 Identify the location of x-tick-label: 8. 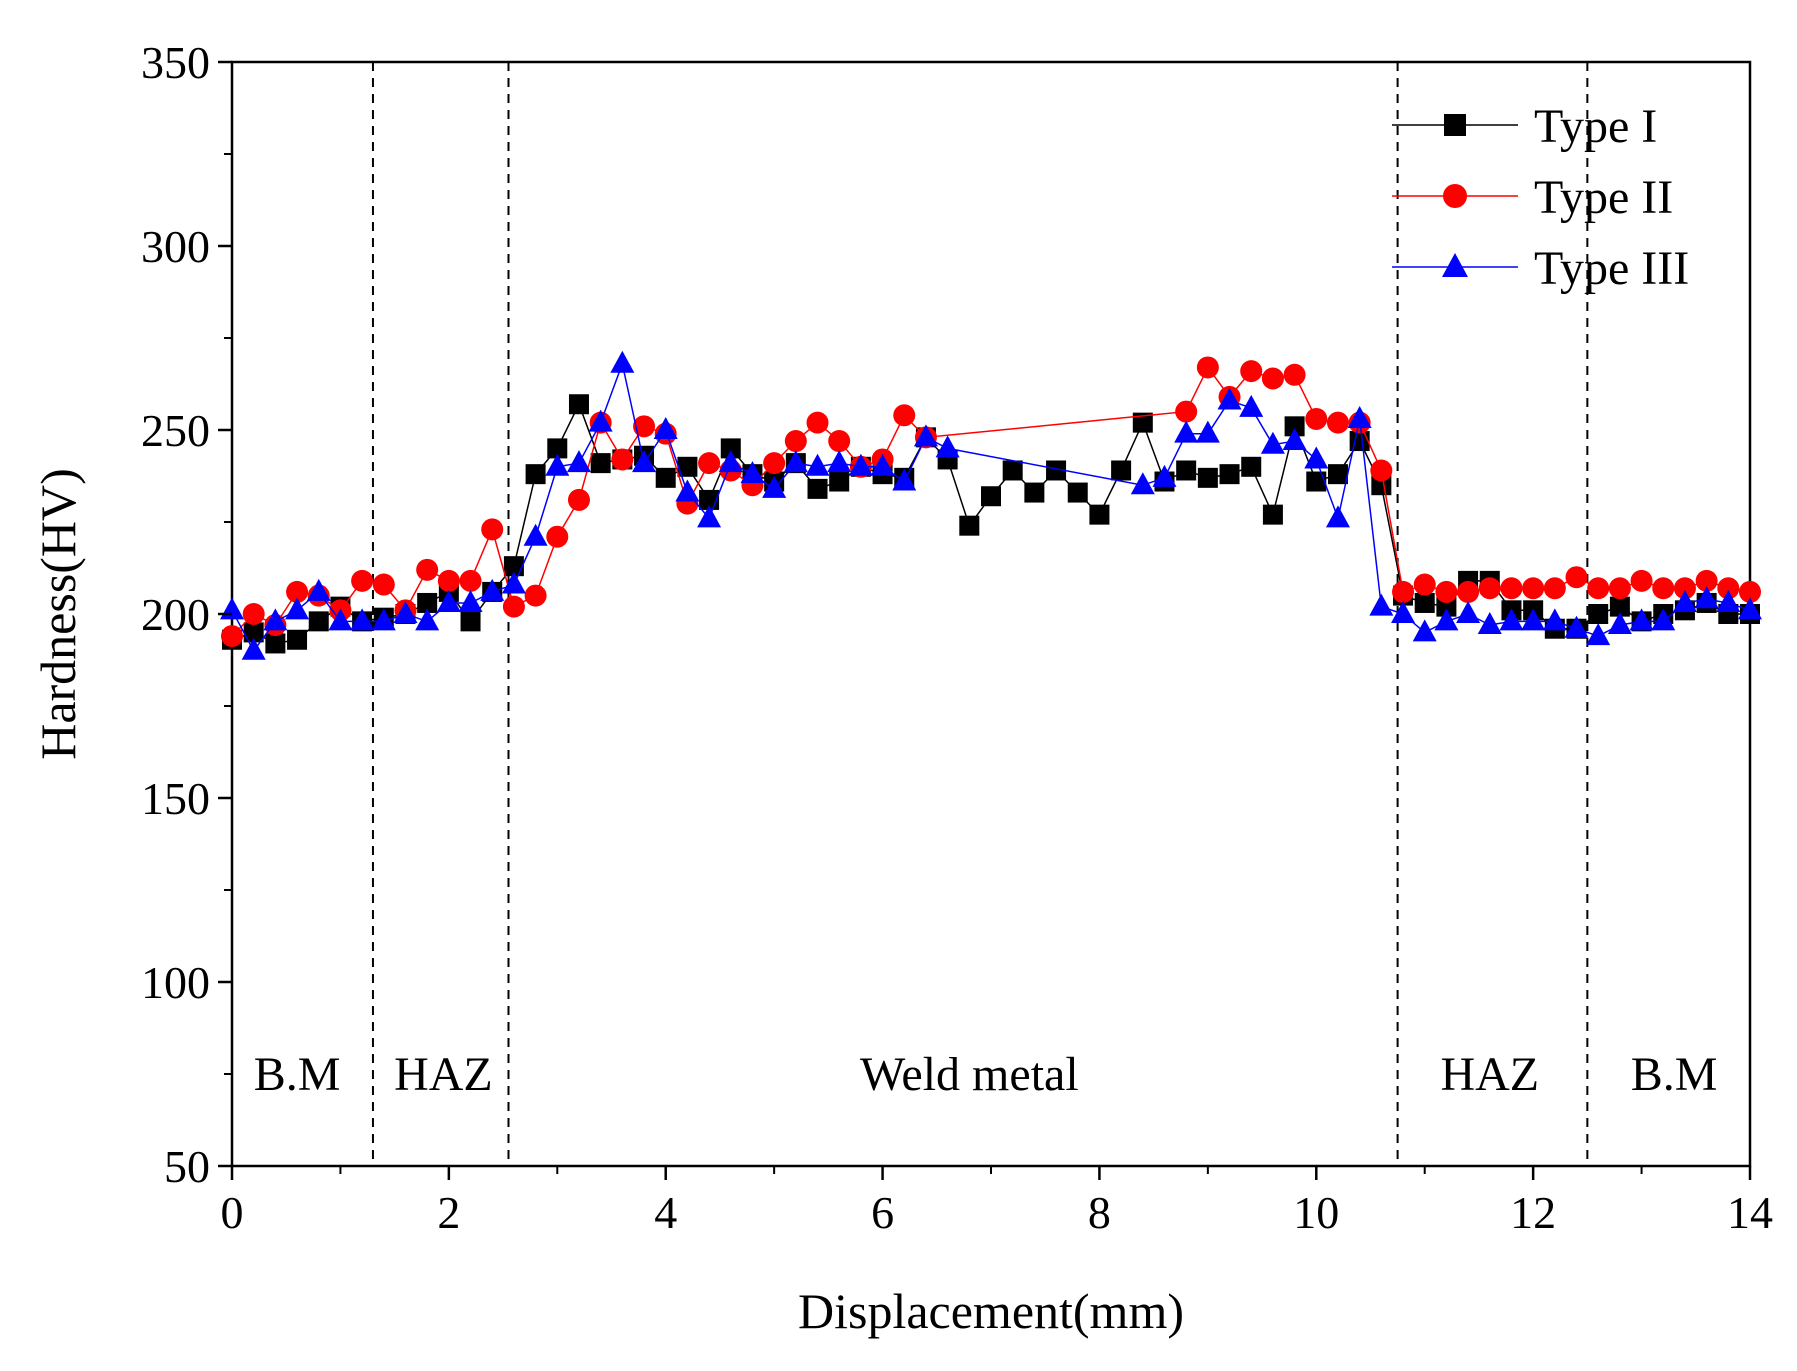
(1099, 1212).